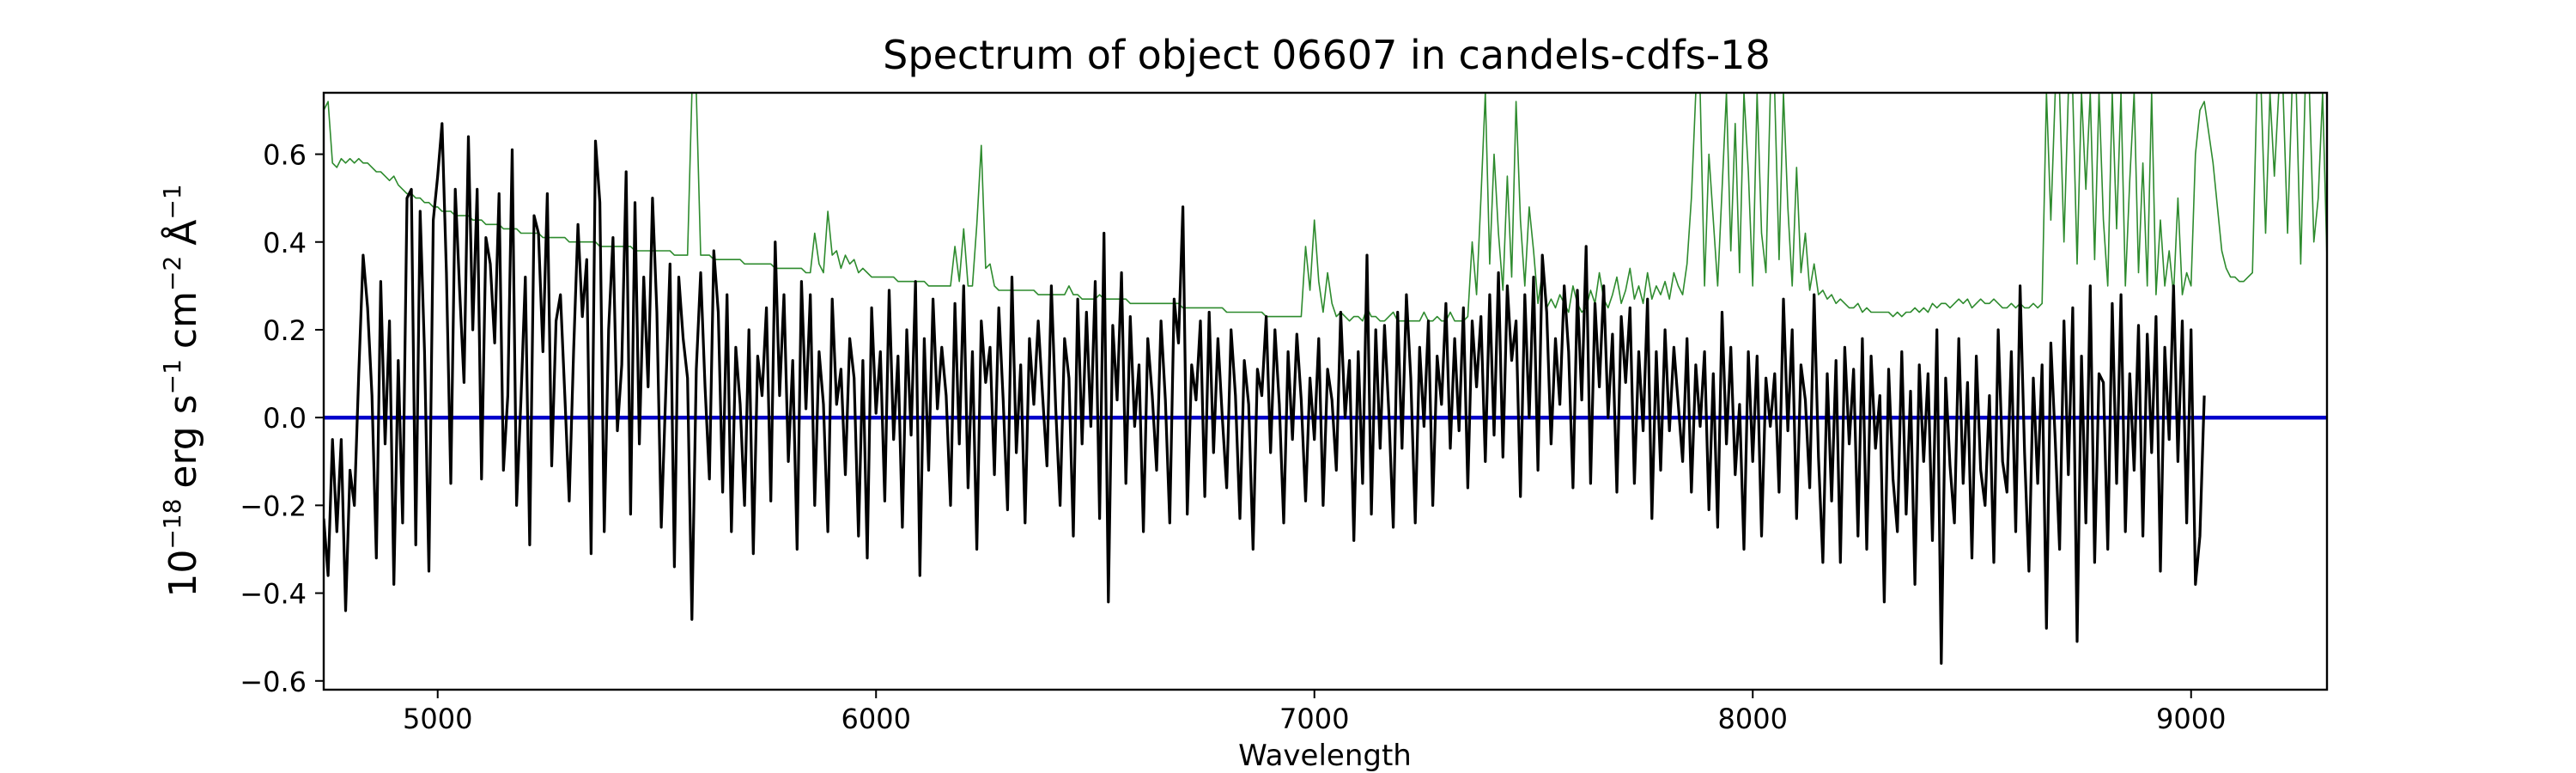  I want to click on y-label-unit1: erg s, so click(183, 441).